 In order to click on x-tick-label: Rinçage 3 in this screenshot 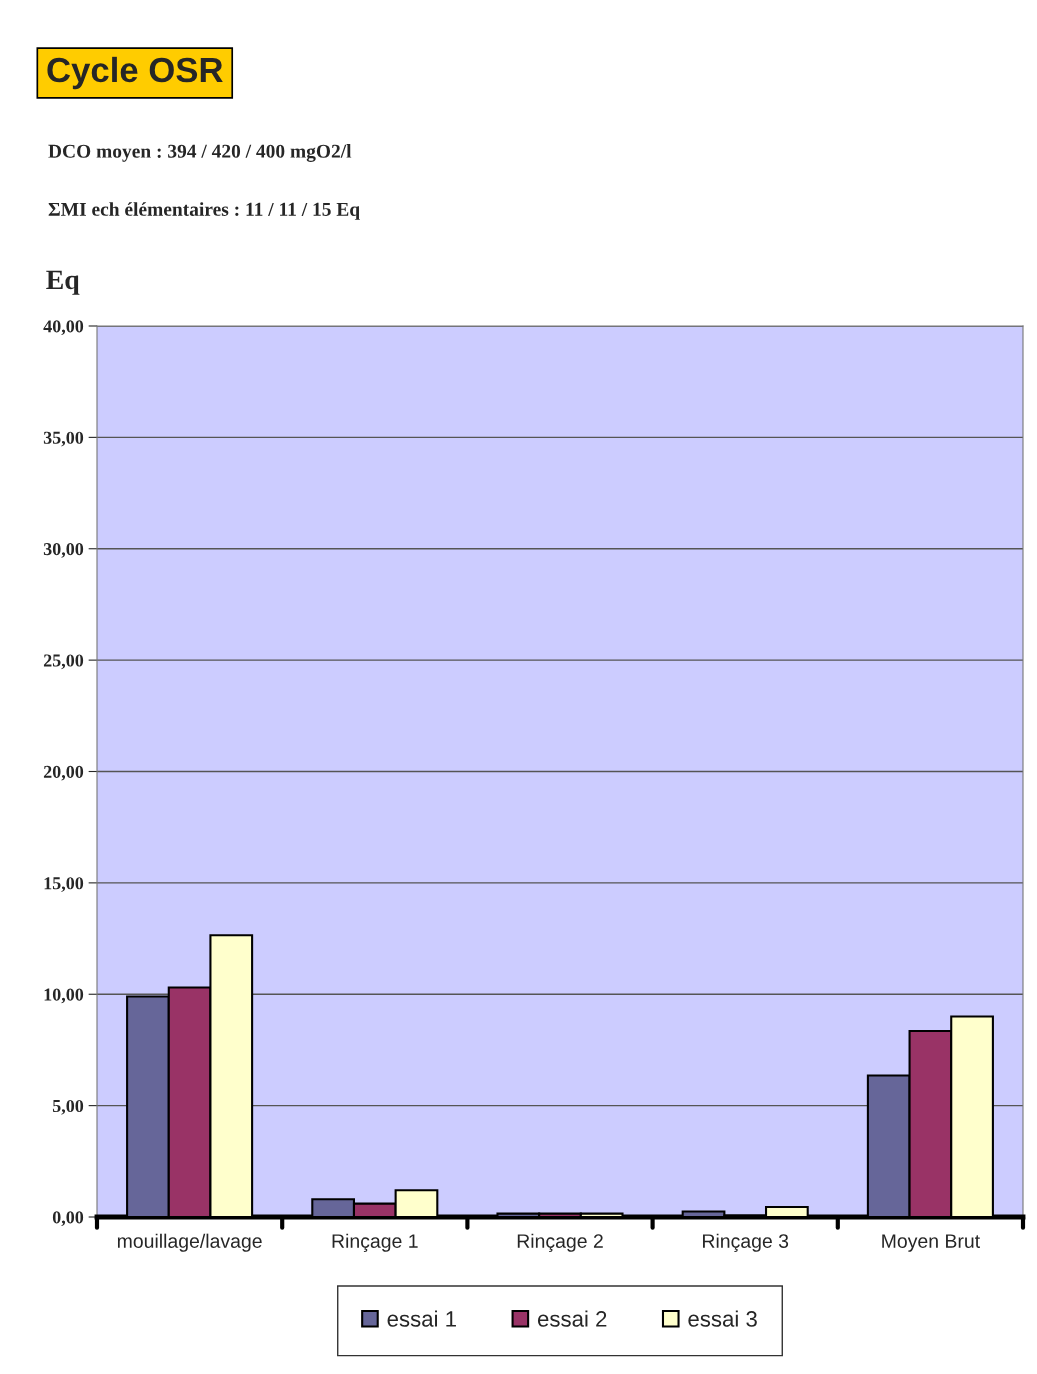, I will do `click(746, 1242)`.